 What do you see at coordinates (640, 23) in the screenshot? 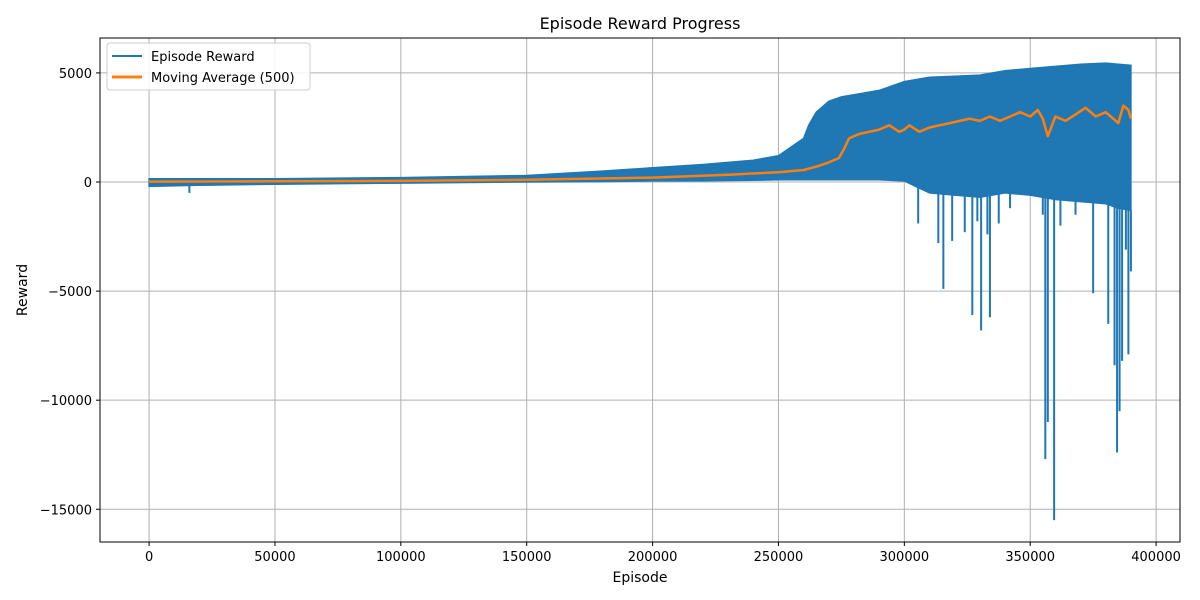
I see `chart-title: Episode Reward Progress` at bounding box center [640, 23].